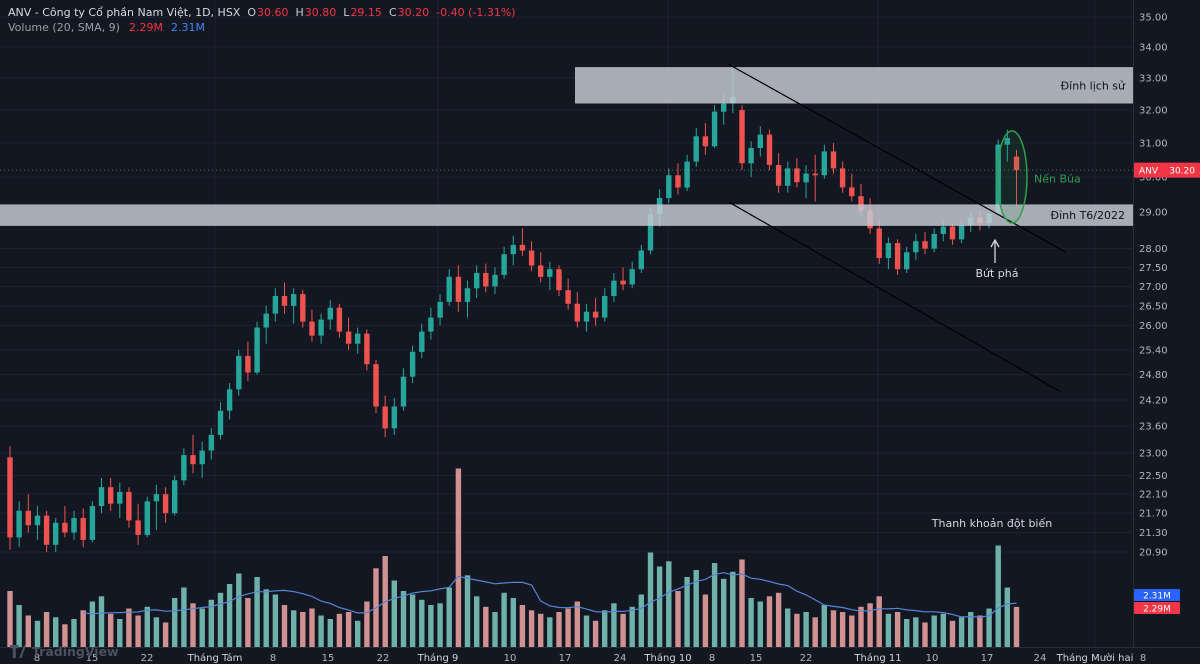 The height and width of the screenshot is (664, 1200). What do you see at coordinates (1157, 595) in the screenshot?
I see `volume-badge: 2.31M` at bounding box center [1157, 595].